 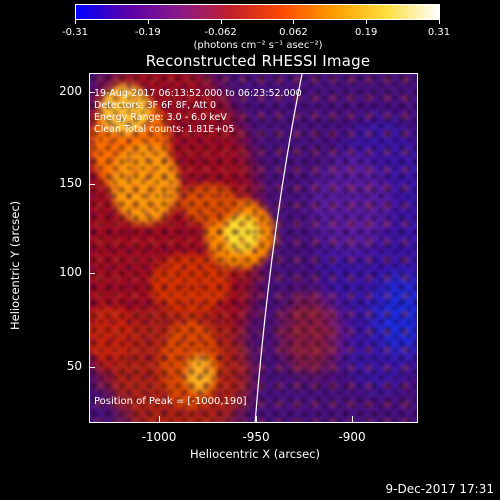 I want to click on colorbar-tick-label: 0.062, so click(x=293, y=32).